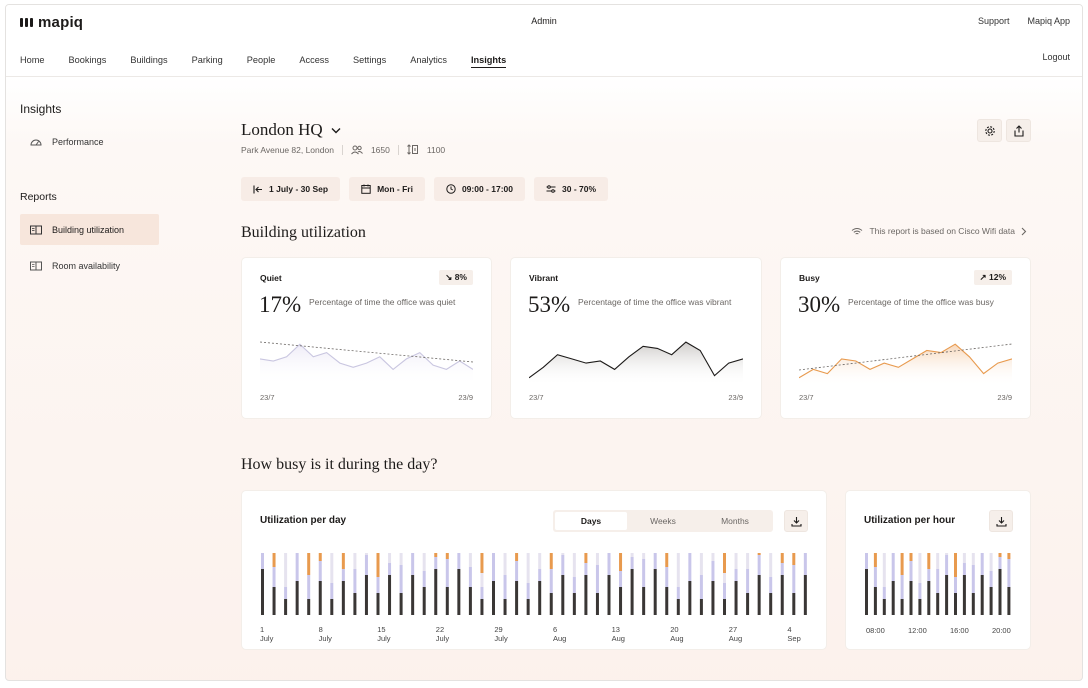 This screenshot has height=688, width=1088. I want to click on tab-months: Months, so click(735, 521).